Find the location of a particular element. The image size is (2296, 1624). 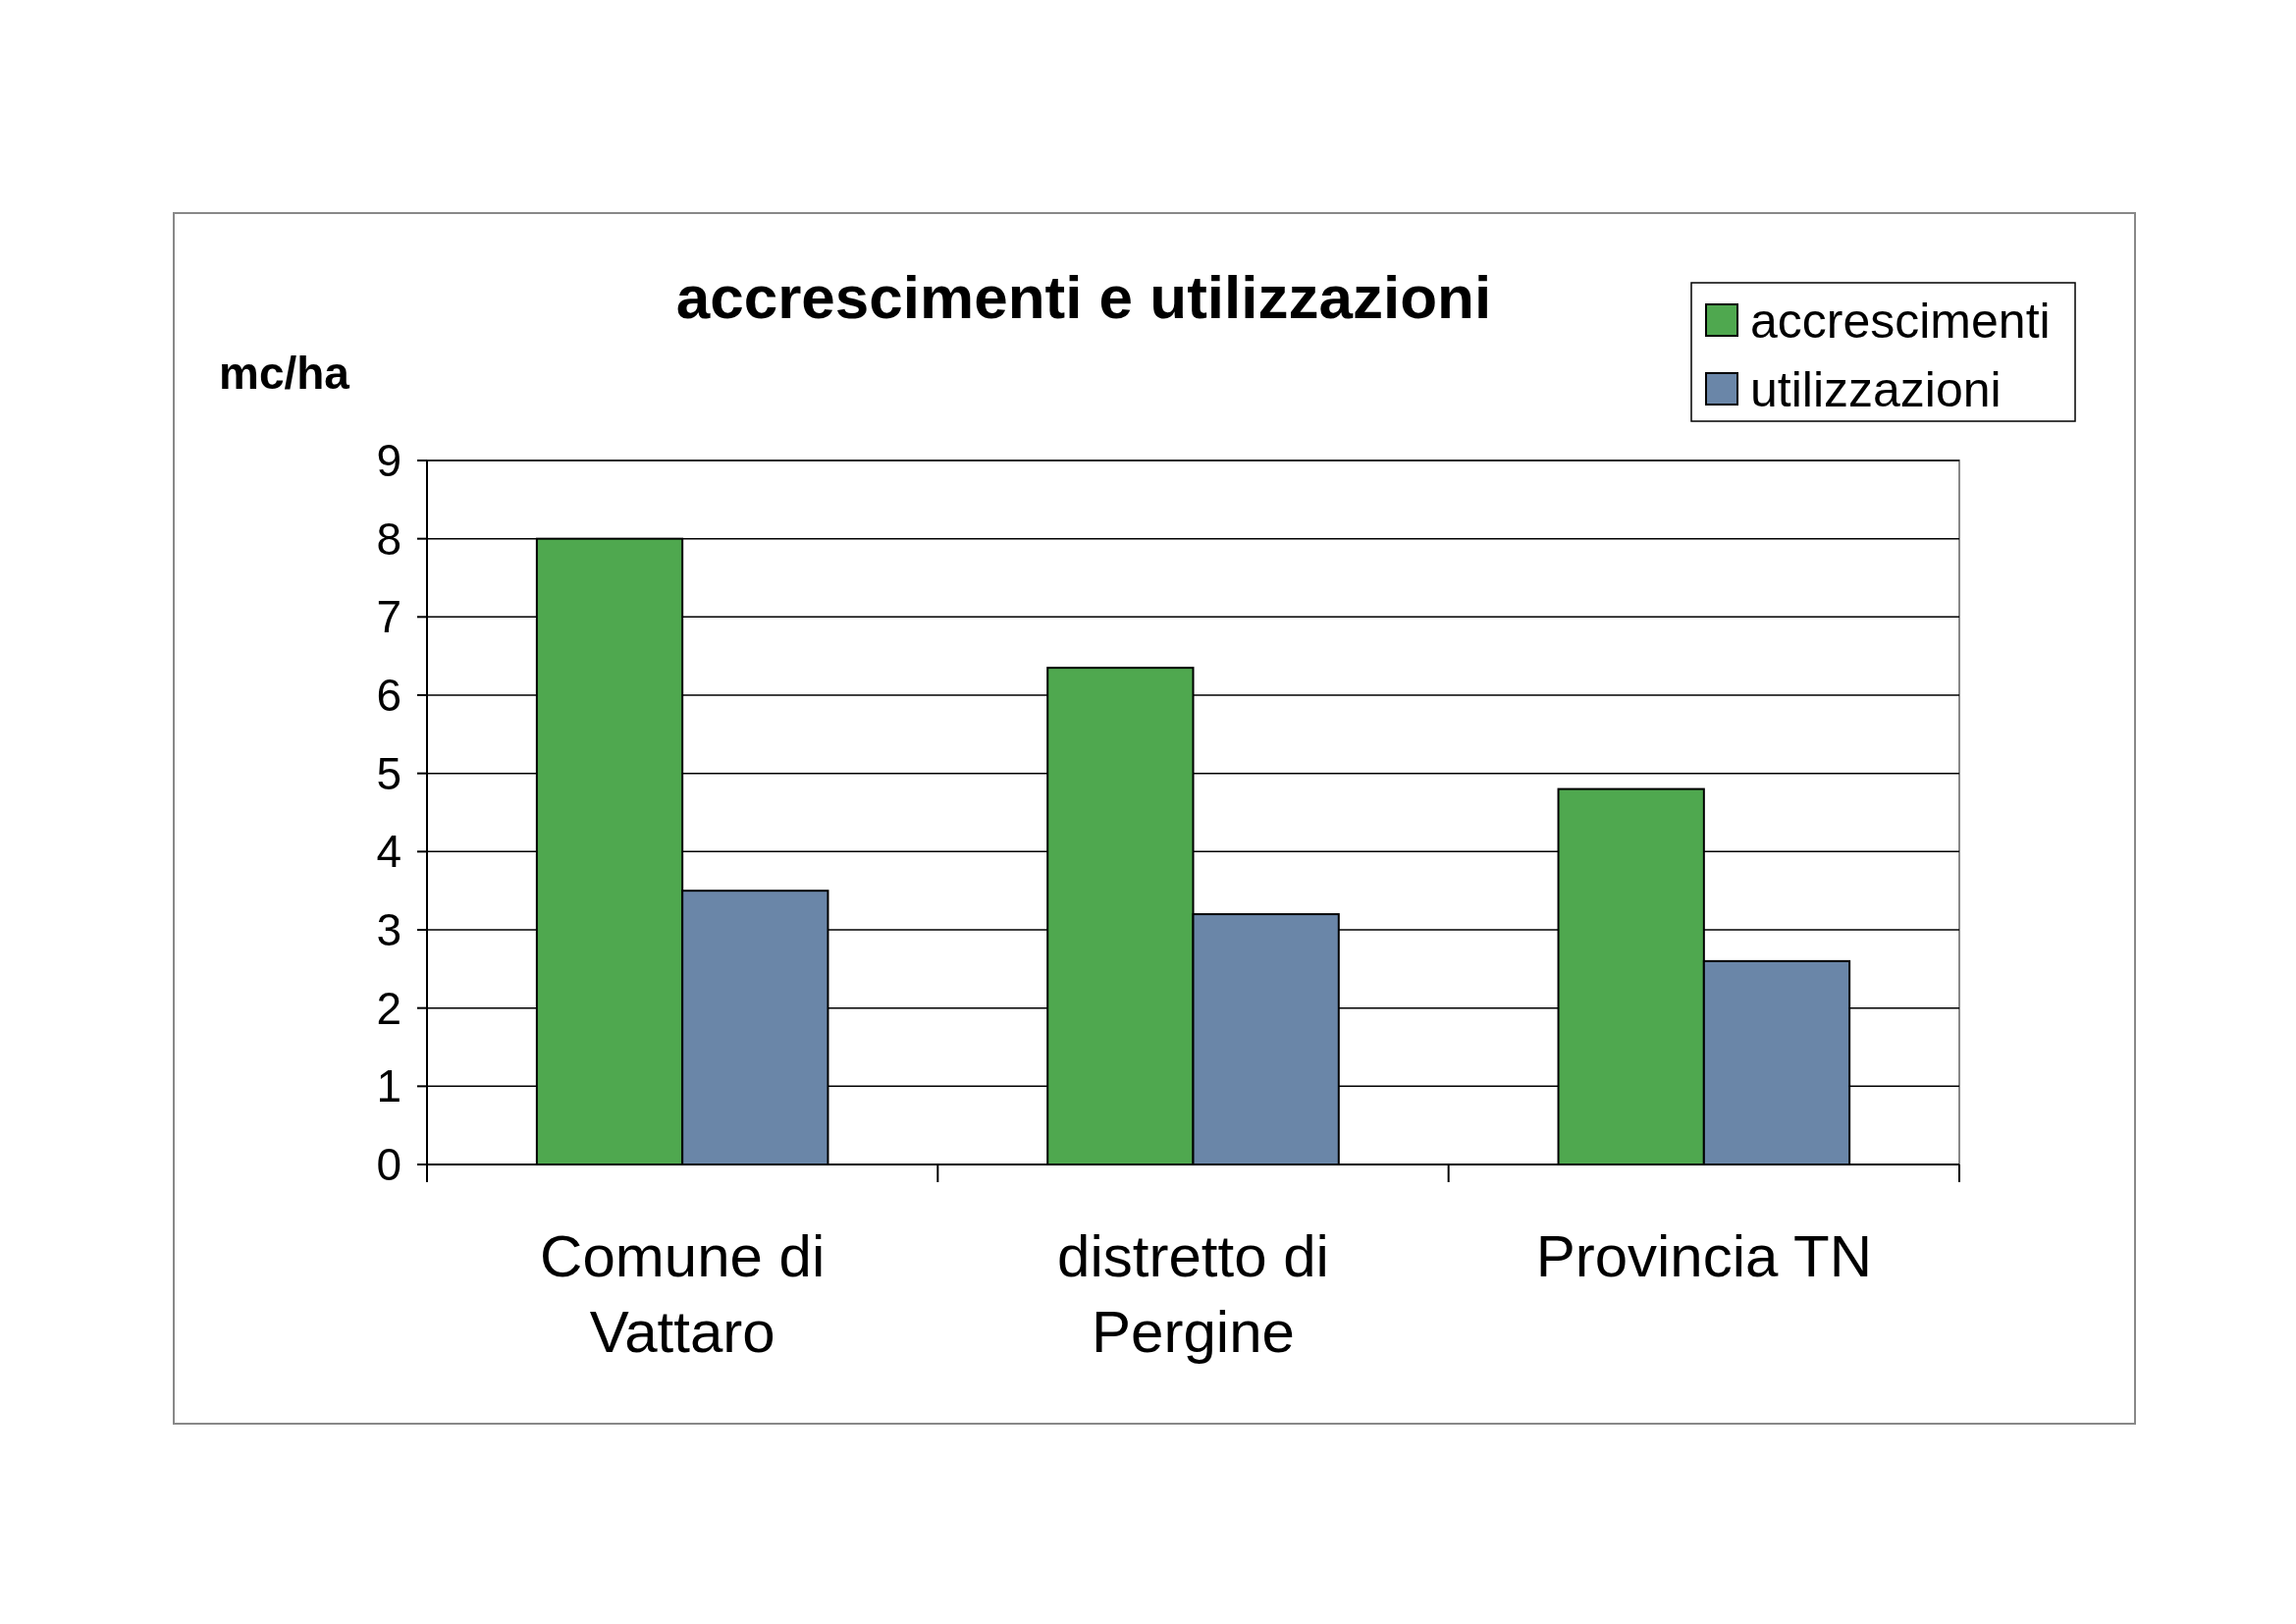

y-tick-label: 7 is located at coordinates (388, 617).